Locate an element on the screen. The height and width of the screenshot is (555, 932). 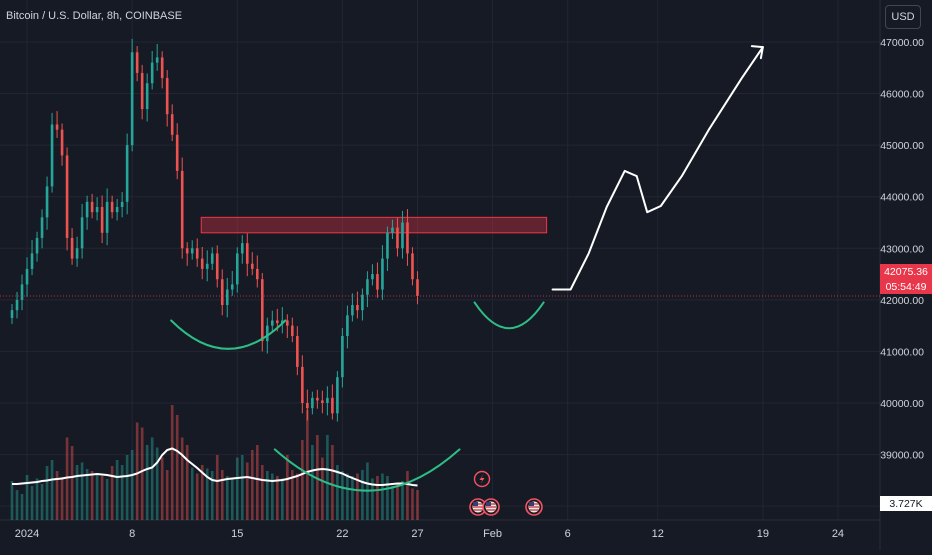
head-arc is located at coordinates (367, 470).